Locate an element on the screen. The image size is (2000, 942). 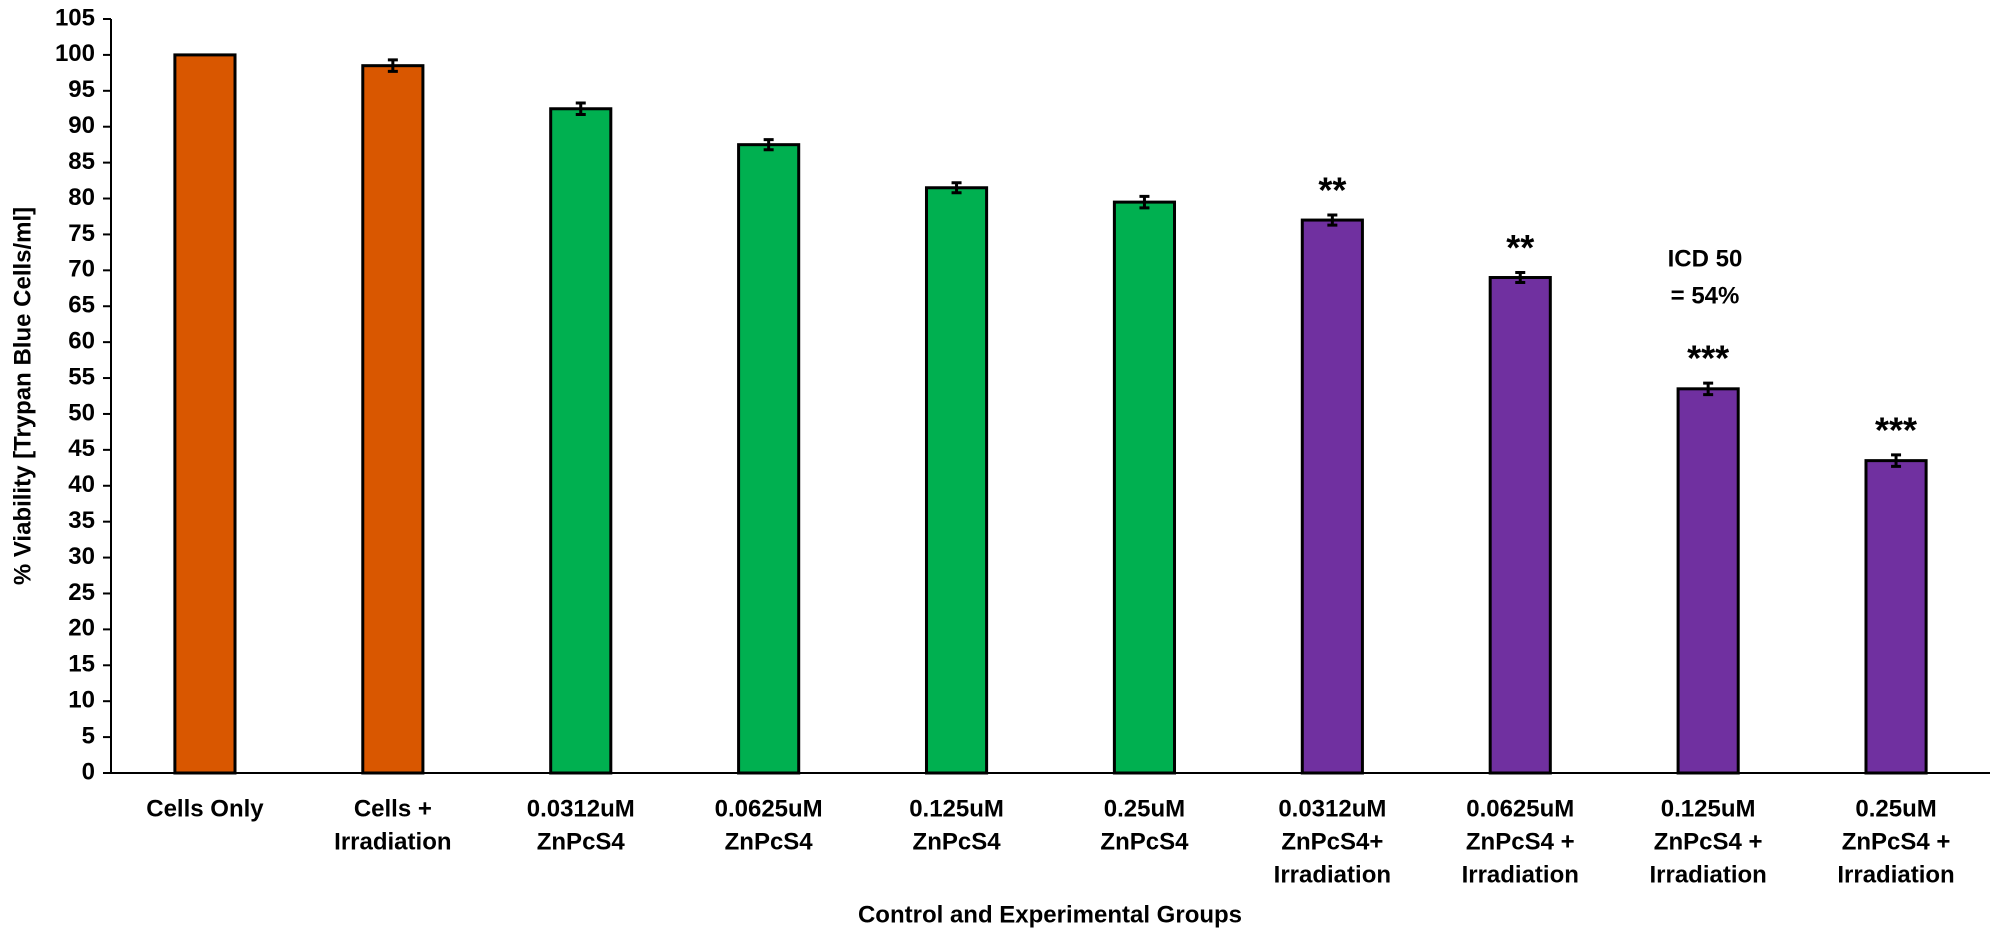
y-tick-label: 10 is located at coordinates (81, 700).